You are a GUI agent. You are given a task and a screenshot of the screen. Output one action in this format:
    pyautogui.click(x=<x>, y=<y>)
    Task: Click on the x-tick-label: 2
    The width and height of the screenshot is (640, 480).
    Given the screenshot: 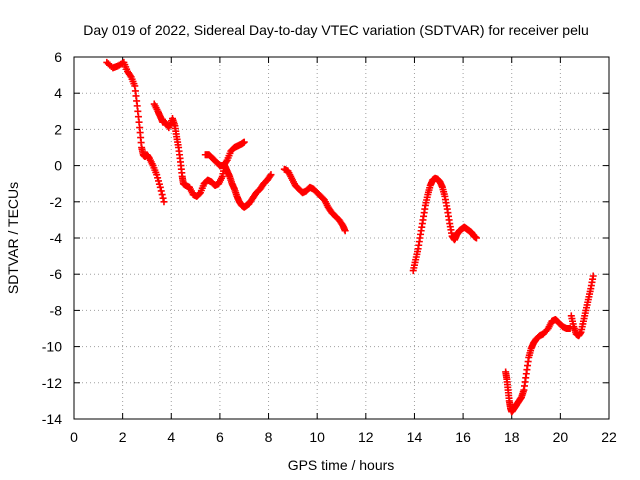 What is the action you would take?
    pyautogui.click(x=123, y=437)
    